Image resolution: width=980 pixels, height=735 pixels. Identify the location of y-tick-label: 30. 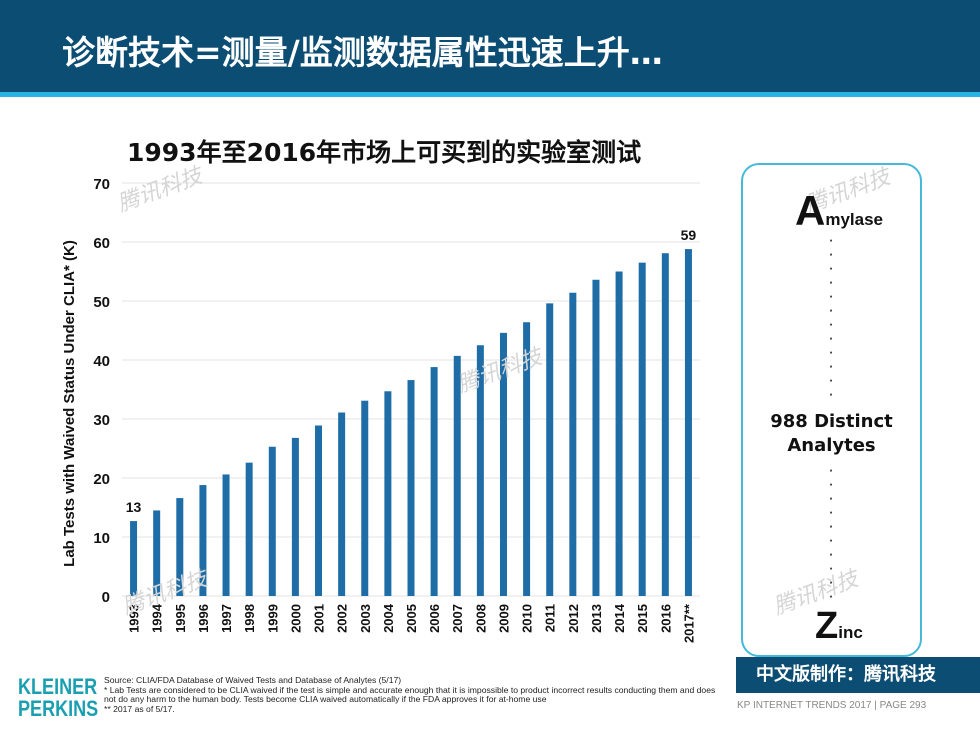
(101, 420).